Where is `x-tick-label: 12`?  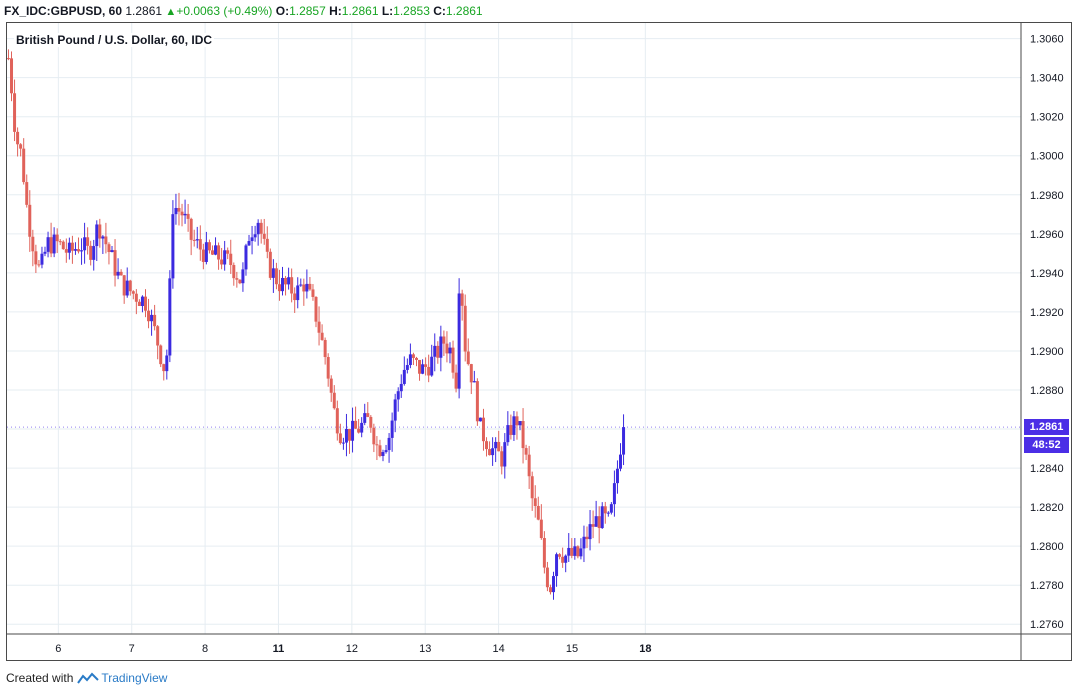
x-tick-label: 12 is located at coordinates (352, 649).